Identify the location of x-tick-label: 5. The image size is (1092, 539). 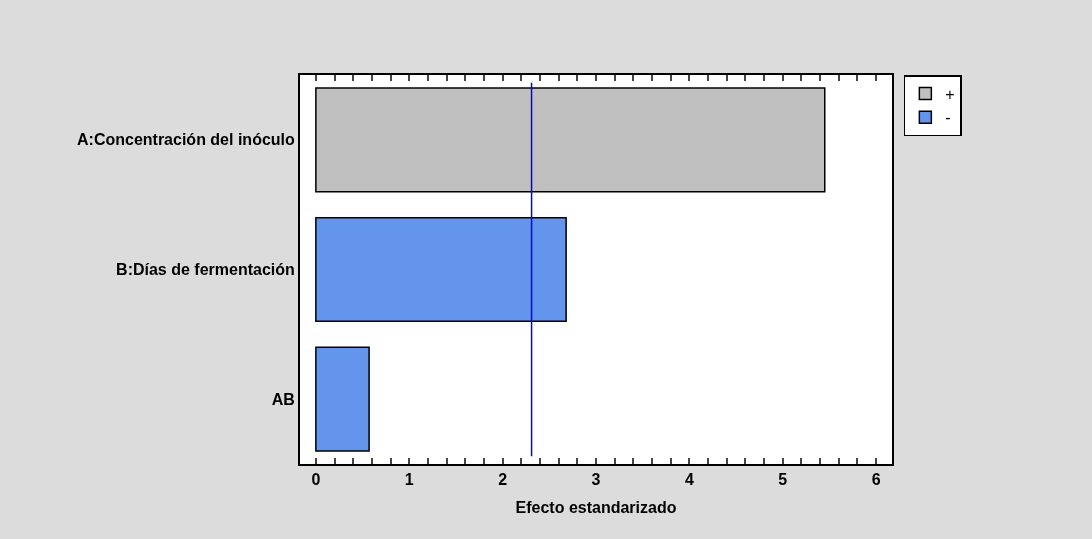
(783, 480).